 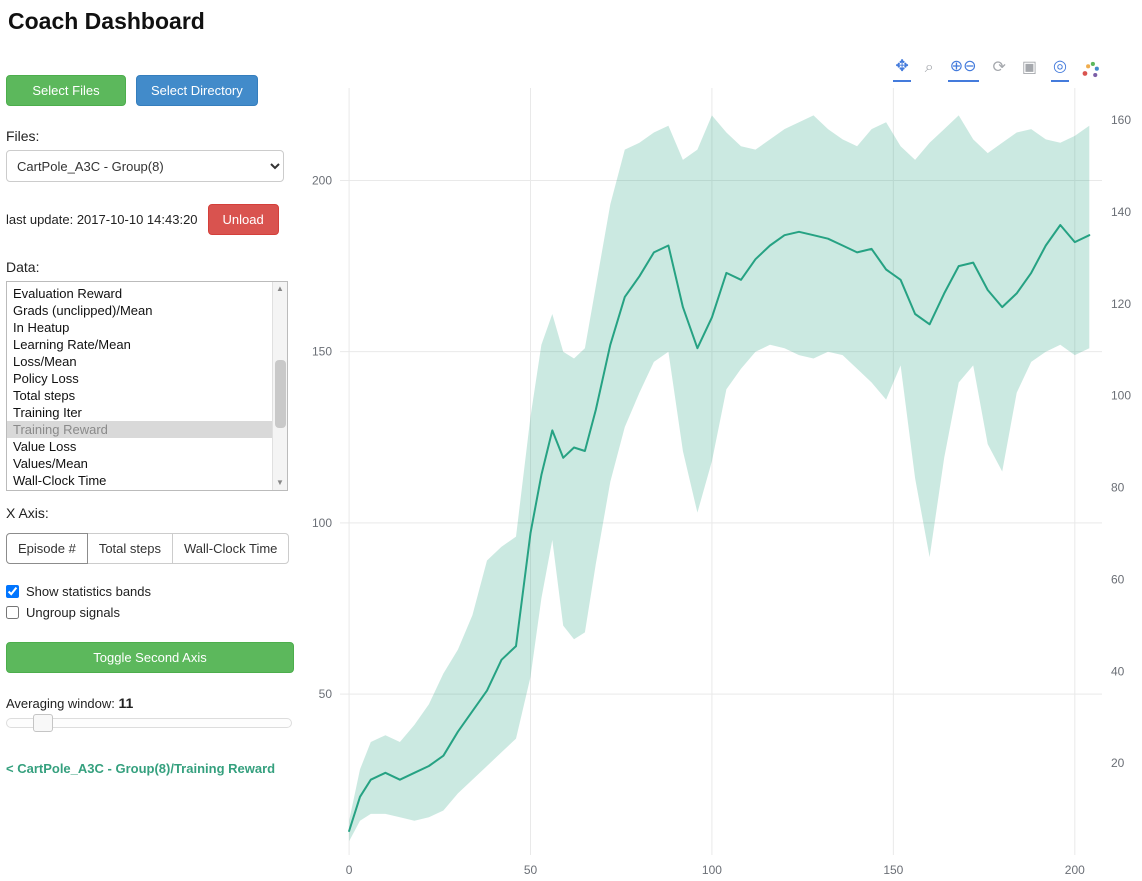 I want to click on page-title: Coach Dashboard, so click(x=106, y=21).